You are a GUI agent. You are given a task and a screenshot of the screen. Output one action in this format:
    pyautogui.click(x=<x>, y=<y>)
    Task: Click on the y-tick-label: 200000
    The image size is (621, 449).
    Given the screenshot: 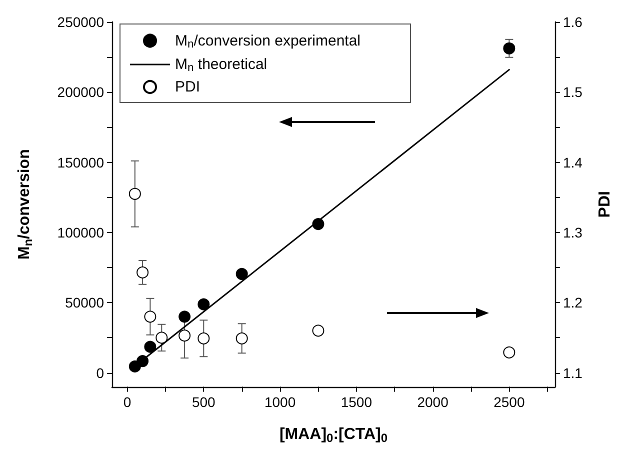 What is the action you would take?
    pyautogui.click(x=80, y=92)
    